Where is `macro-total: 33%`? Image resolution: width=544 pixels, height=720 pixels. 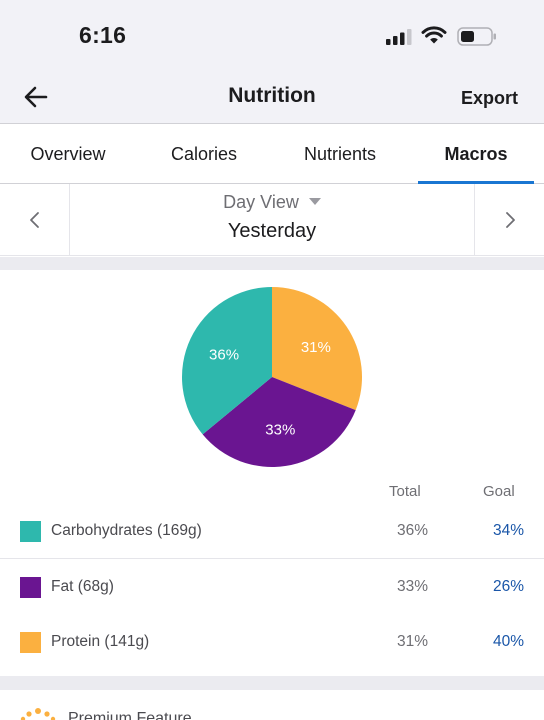 macro-total: 33% is located at coordinates (413, 586).